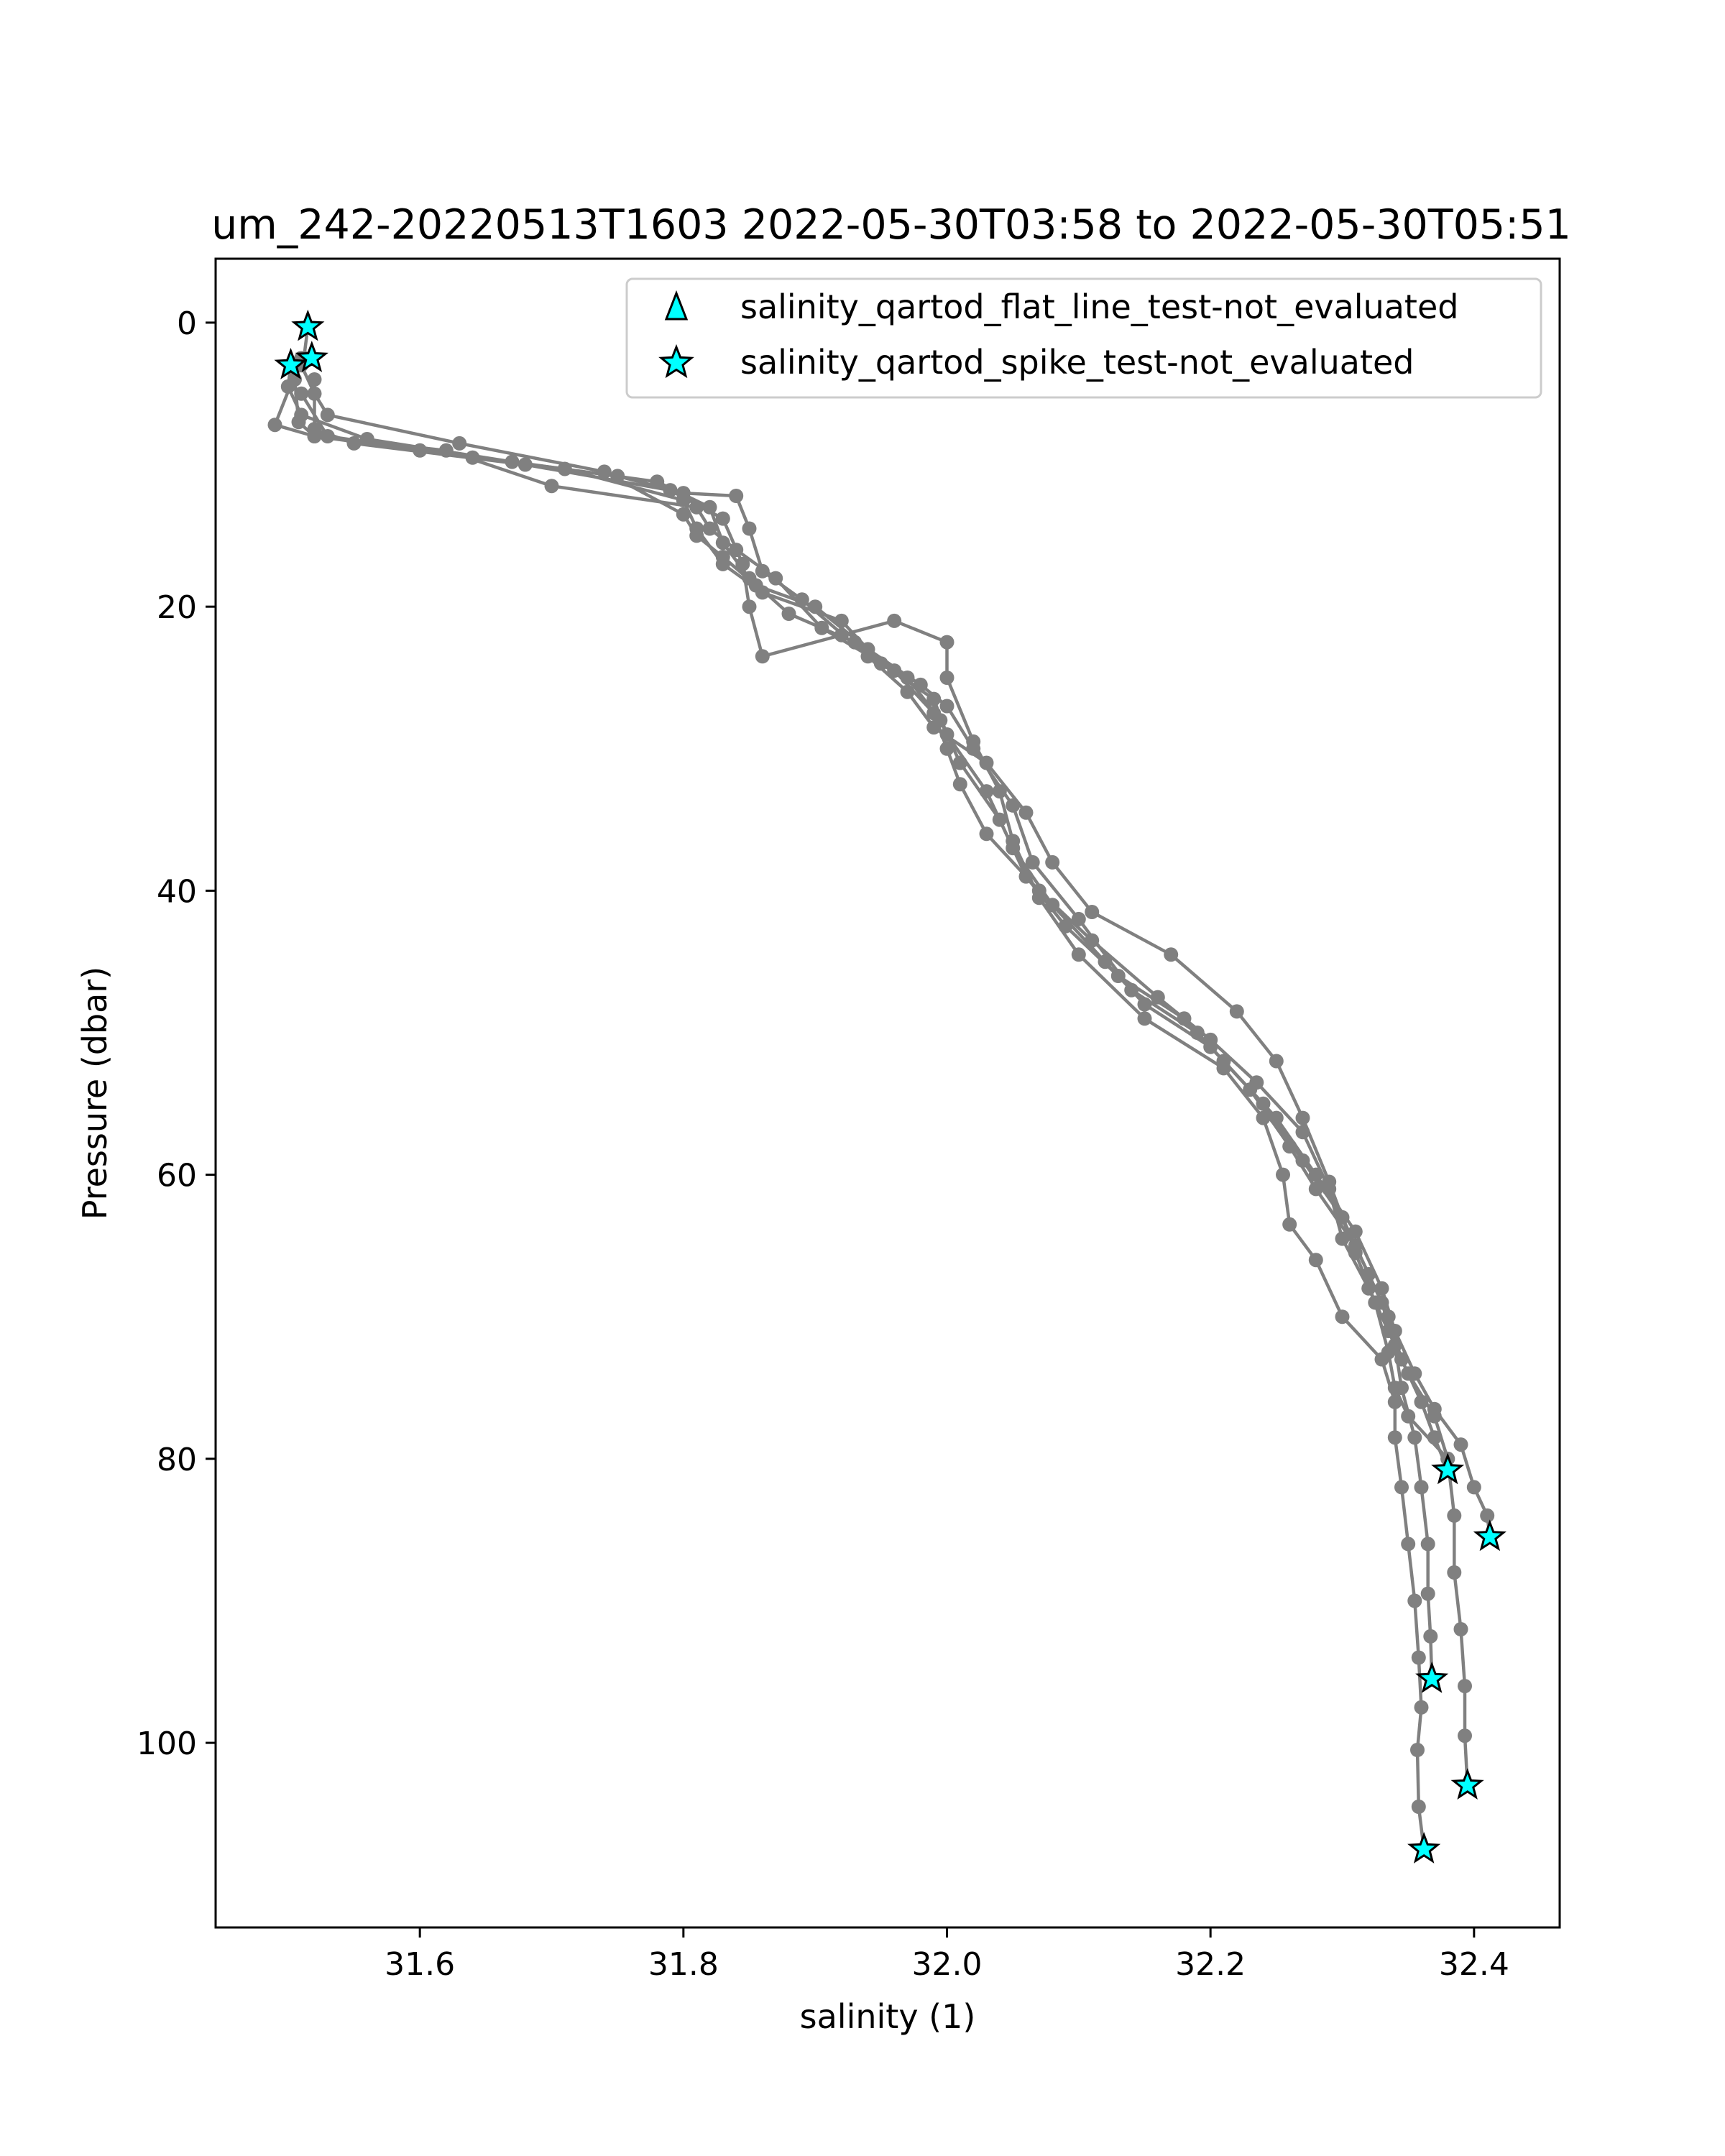  I want to click on x-axis-ticks: 31.6 31.8 32.0 32.2 32.4, so click(947, 1955).